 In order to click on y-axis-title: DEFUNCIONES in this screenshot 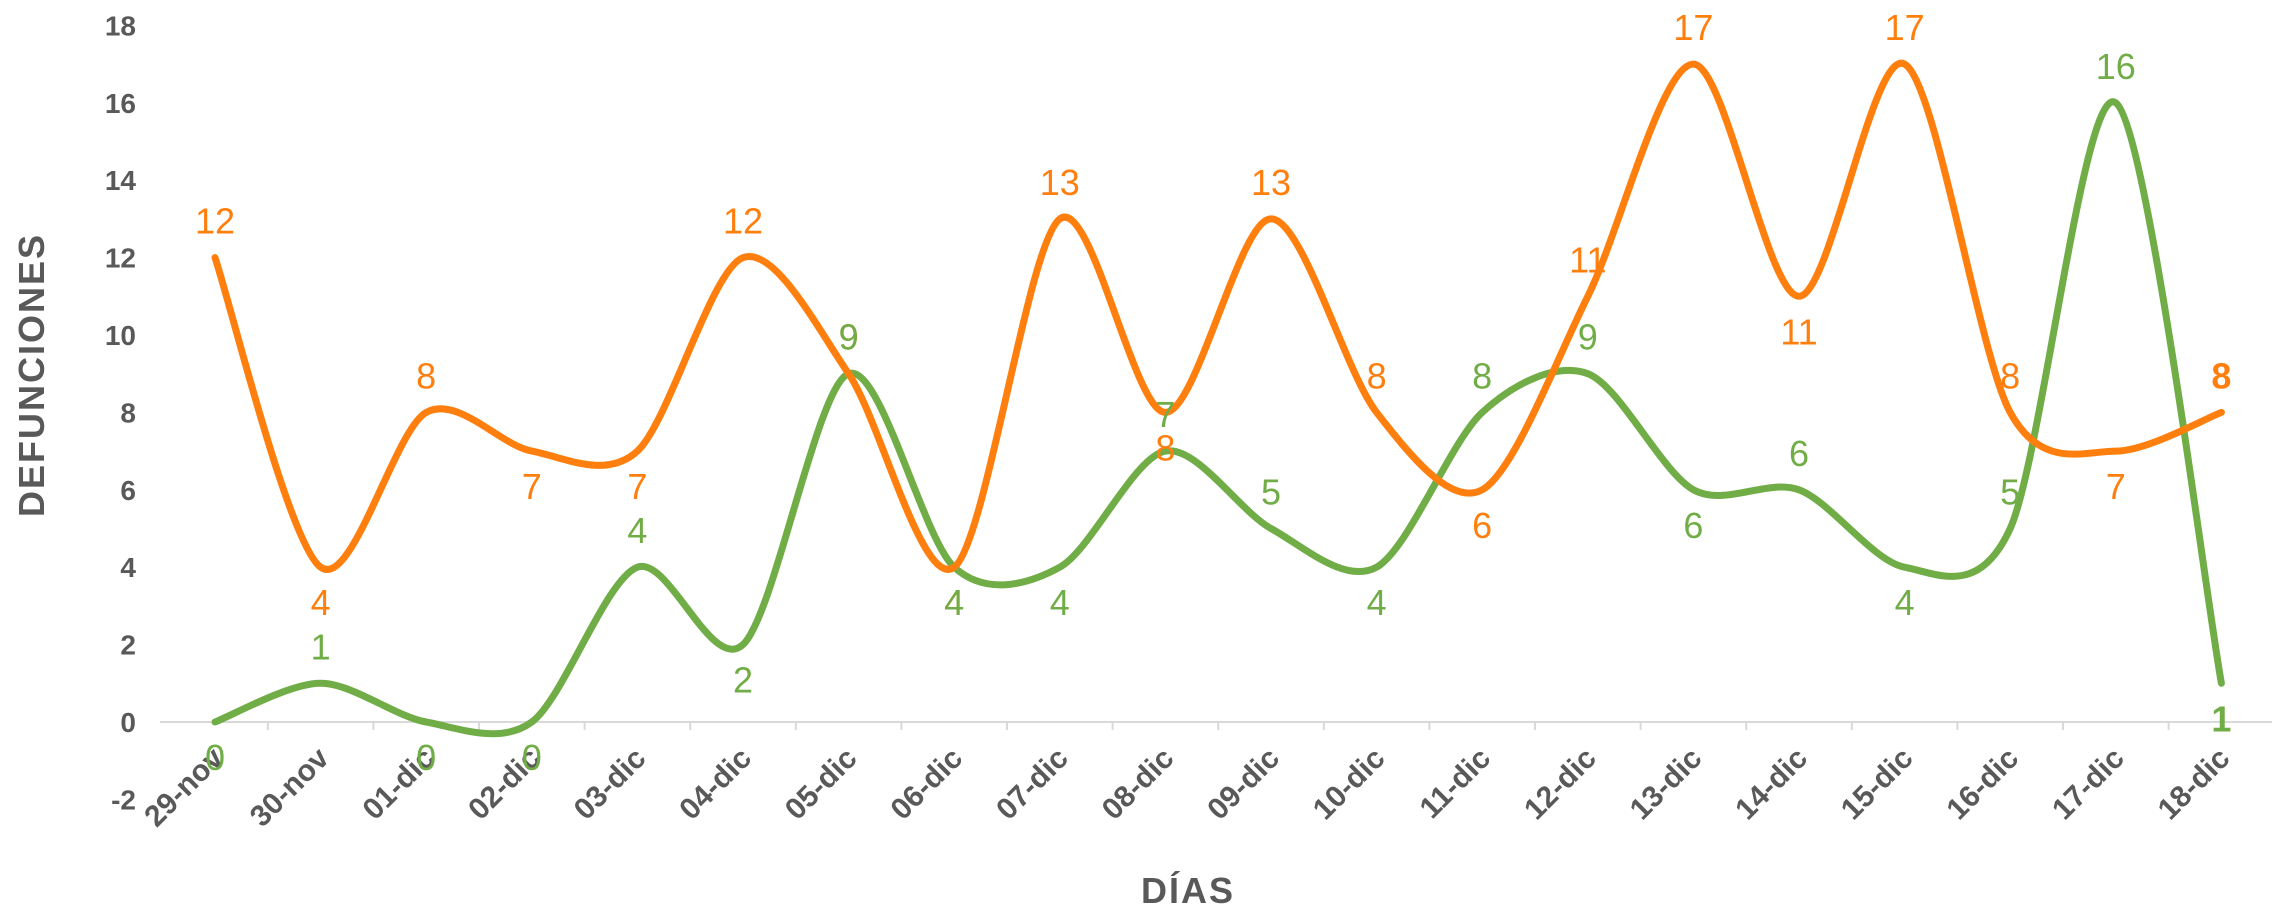, I will do `click(31, 375)`.